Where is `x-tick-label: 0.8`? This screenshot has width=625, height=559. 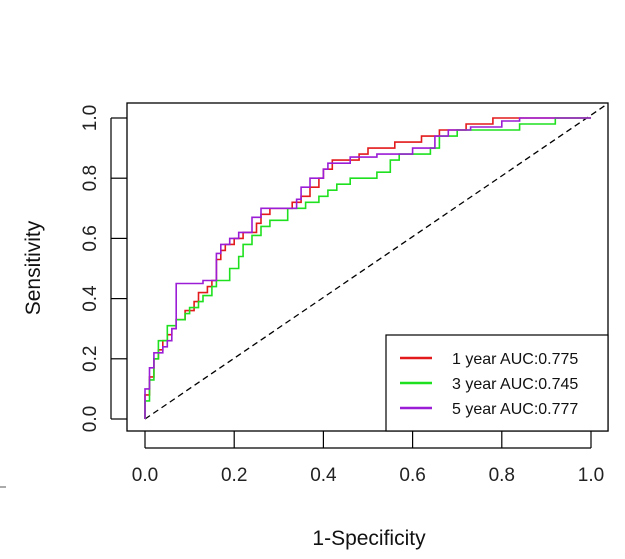 x-tick-label: 0.8 is located at coordinates (502, 475).